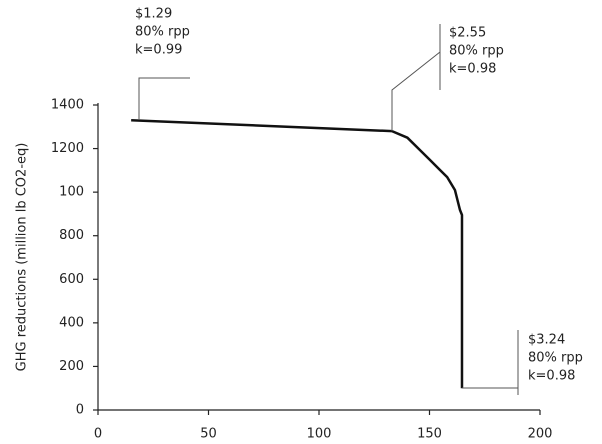 The width and height of the screenshot is (602, 444). I want to click on y-axis-label: GHG reductions (million lb CO2-eq), so click(22, 257).